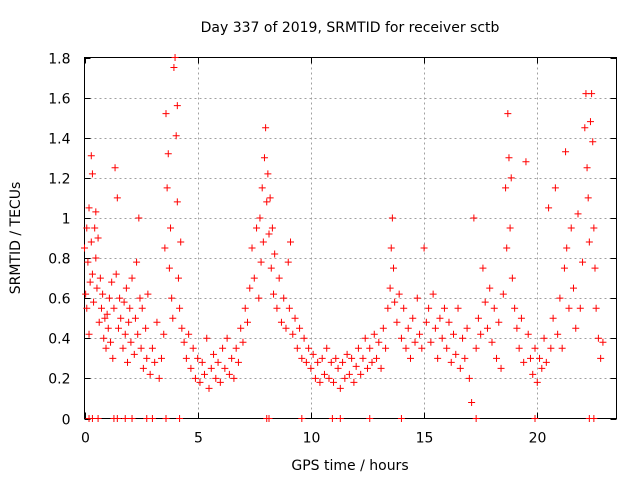  I want to click on y-tick-label: 1.4, so click(59, 140).